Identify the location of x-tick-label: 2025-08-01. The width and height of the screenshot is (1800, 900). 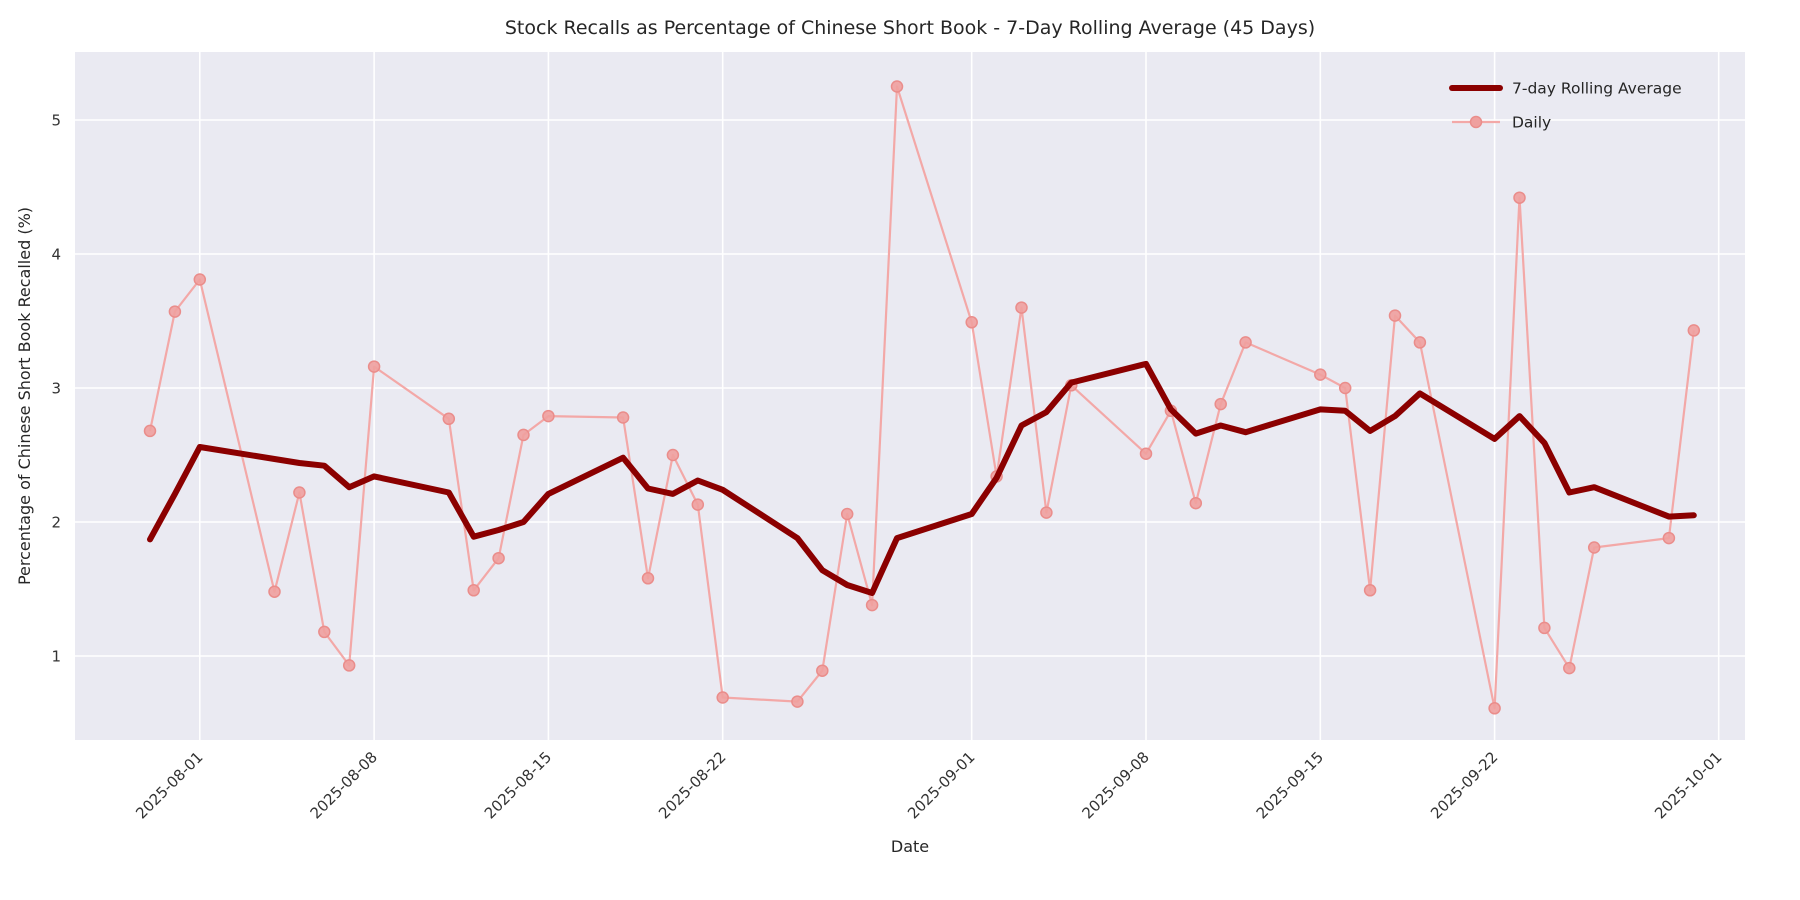
(169, 785).